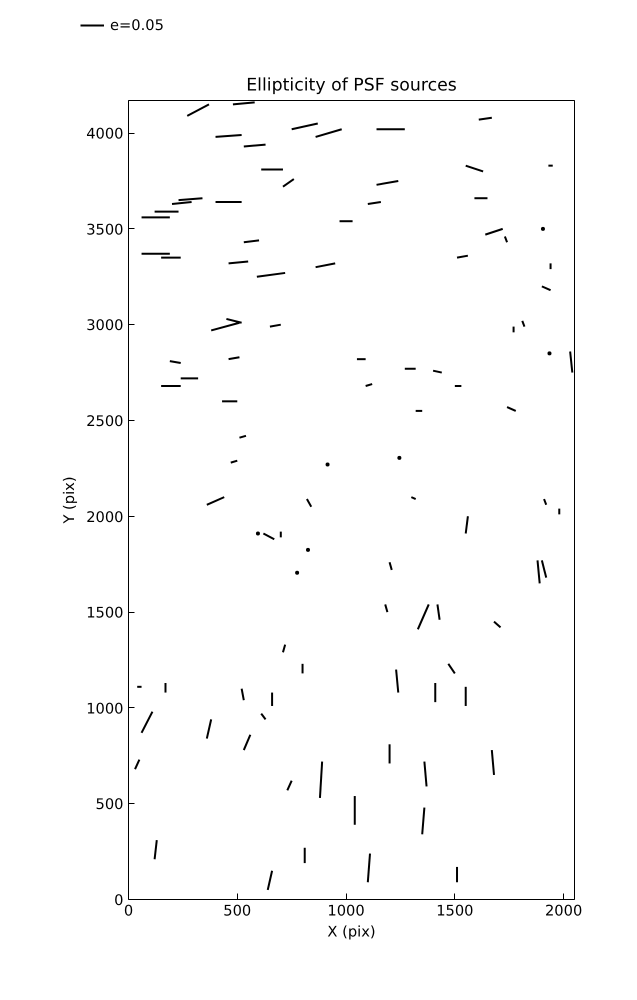 Image resolution: width=637 pixels, height=1000 pixels. I want to click on y-tick-label: 4000, so click(105, 134).